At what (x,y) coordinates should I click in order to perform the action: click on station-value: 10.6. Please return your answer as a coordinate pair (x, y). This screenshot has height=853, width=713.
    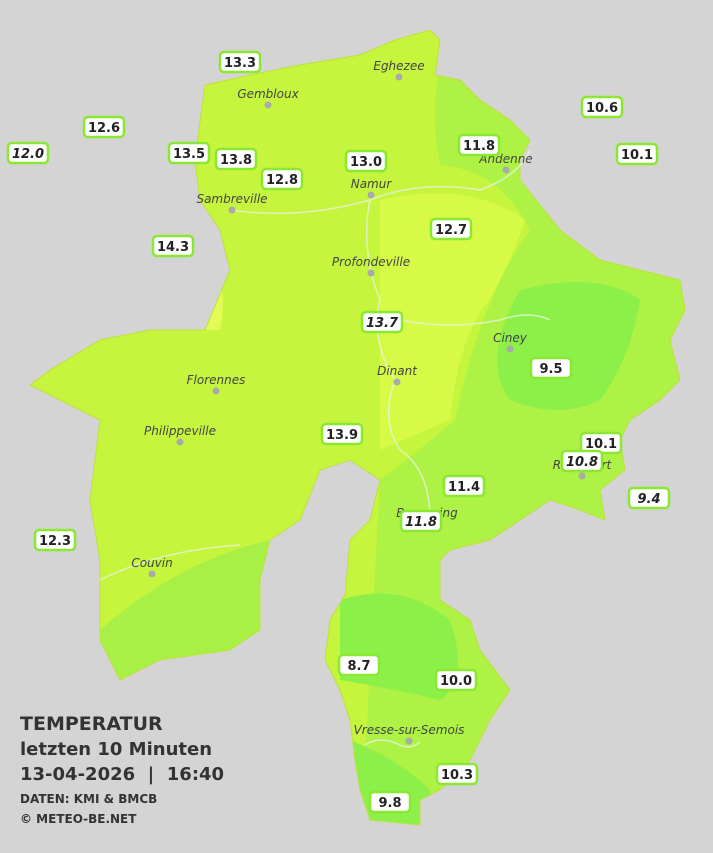
    Looking at the image, I should click on (602, 108).